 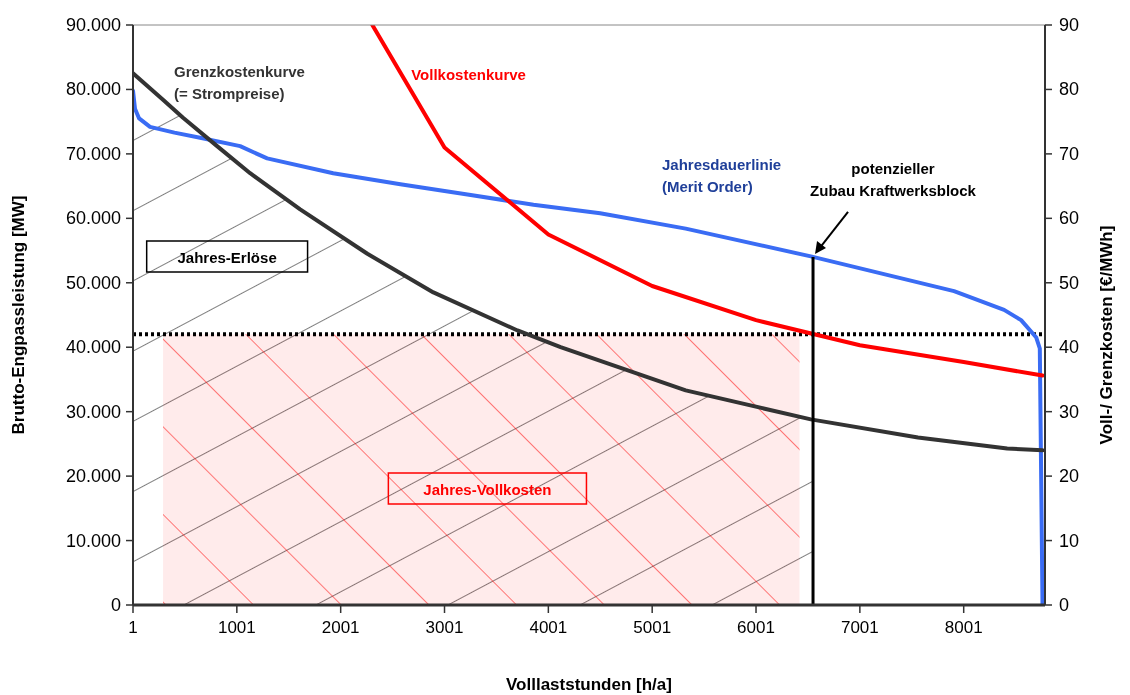 I want to click on y2-tick-label: 90, so click(x=1069, y=25).